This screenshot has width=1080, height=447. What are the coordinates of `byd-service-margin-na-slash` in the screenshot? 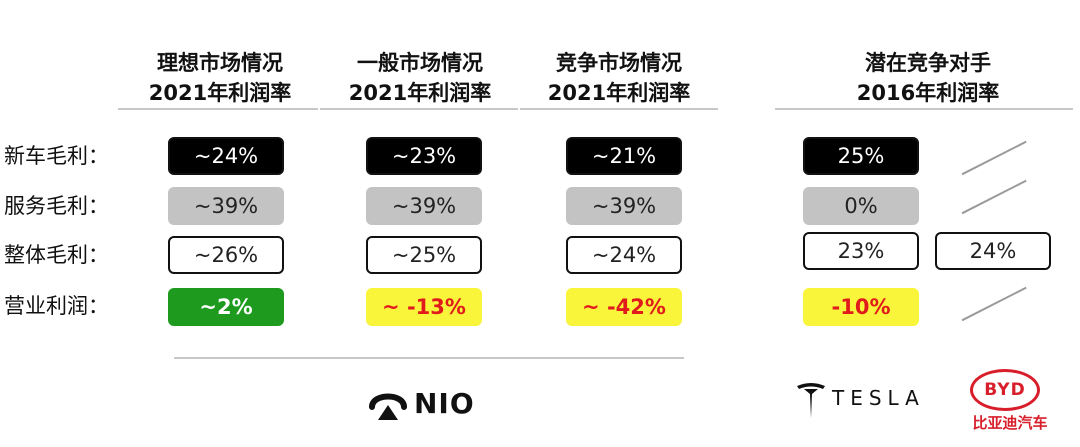 It's located at (994, 196).